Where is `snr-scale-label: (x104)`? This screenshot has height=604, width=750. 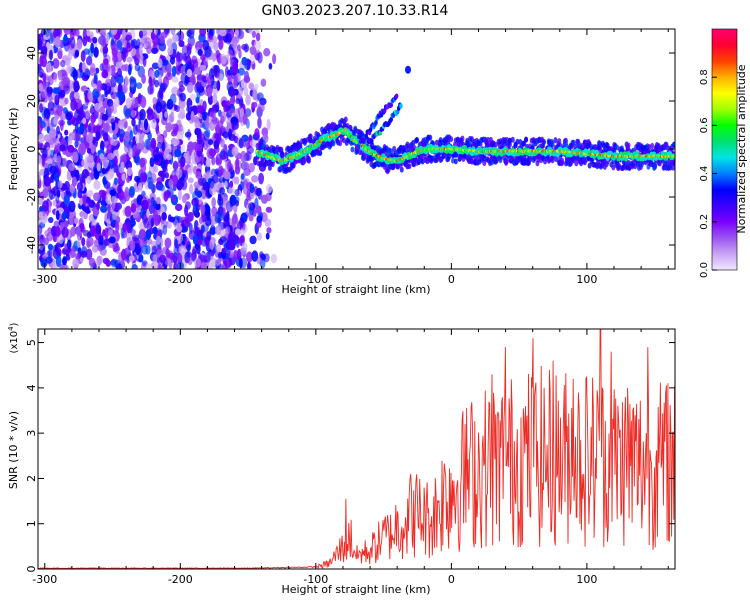 snr-scale-label: (x104) is located at coordinates (13, 337).